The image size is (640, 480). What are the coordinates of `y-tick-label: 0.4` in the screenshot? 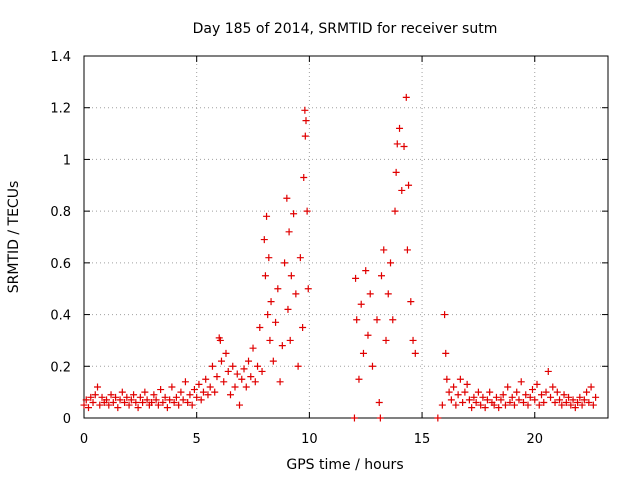 It's located at (60, 316).